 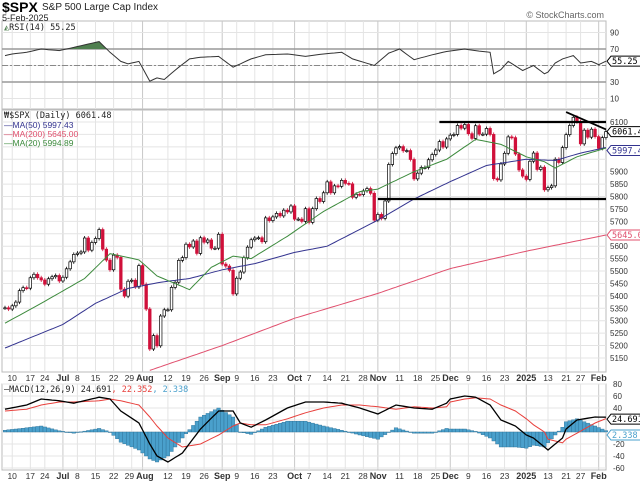 What do you see at coordinates (617, 408) in the screenshot?
I see `macd-tick-label: 40` at bounding box center [617, 408].